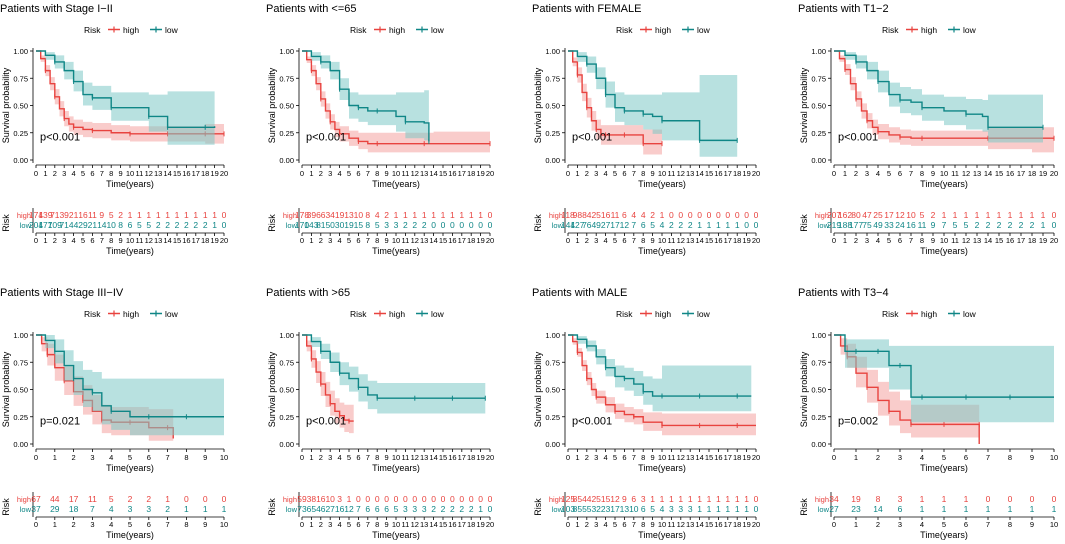 The width and height of the screenshot is (1065, 544). I want to click on risk-count-low: 75, so click(867, 225).